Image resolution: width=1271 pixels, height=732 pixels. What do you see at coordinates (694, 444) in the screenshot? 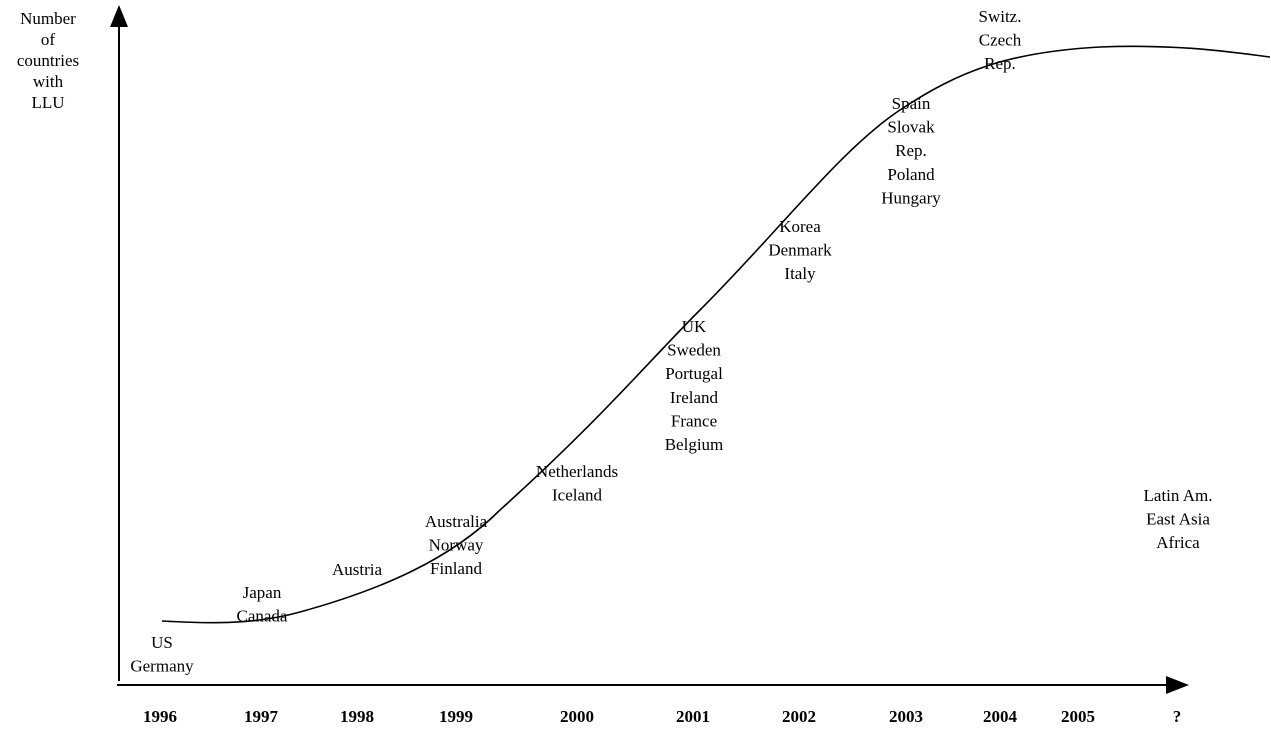
I see `country-label: Belgium` at bounding box center [694, 444].